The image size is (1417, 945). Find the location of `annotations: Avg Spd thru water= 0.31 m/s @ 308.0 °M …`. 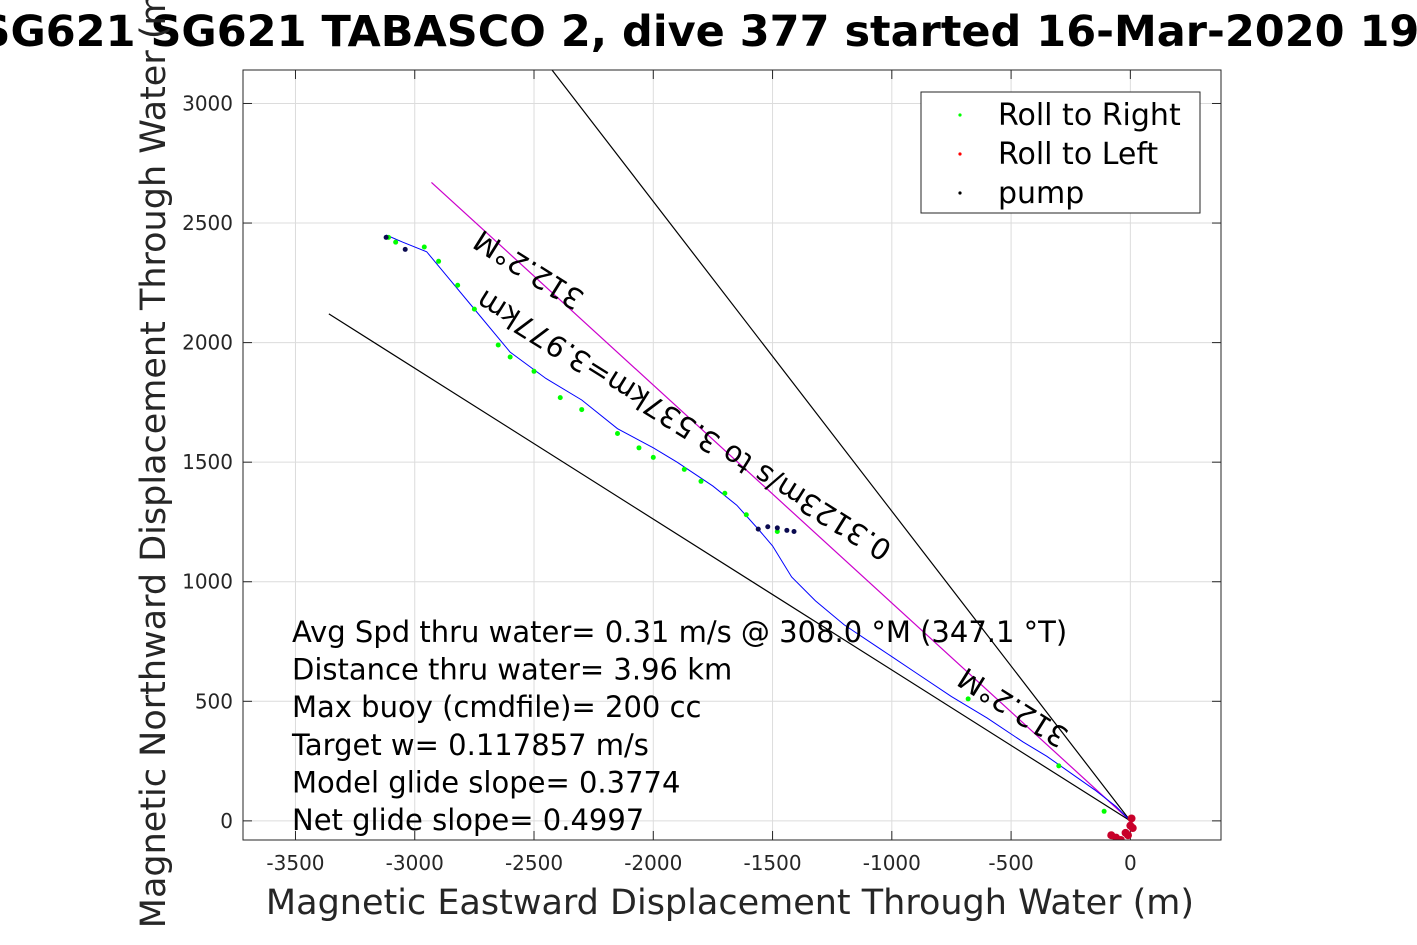

annotations: Avg Spd thru water= 0.31 m/s @ 308.0 °M … is located at coordinates (679, 726).